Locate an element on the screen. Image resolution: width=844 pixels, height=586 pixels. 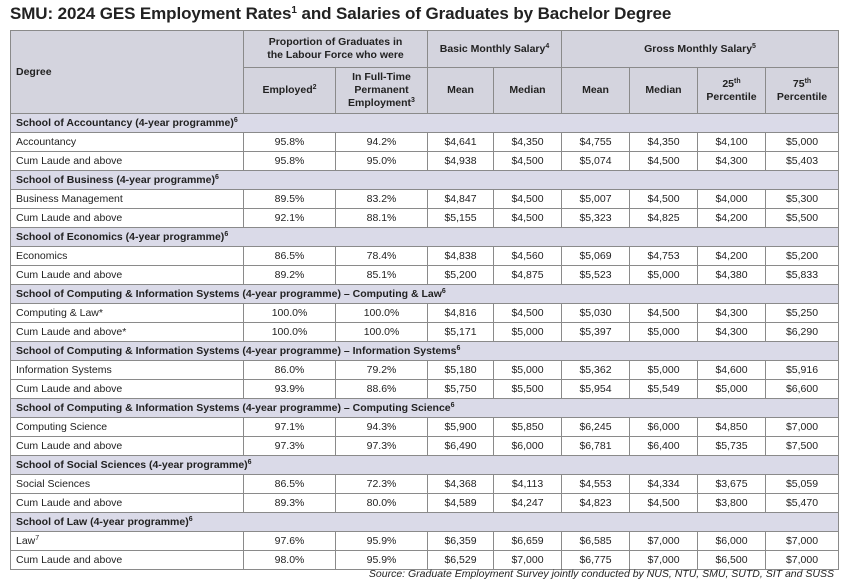
employed-cell: 89.5% is located at coordinates (289, 199).